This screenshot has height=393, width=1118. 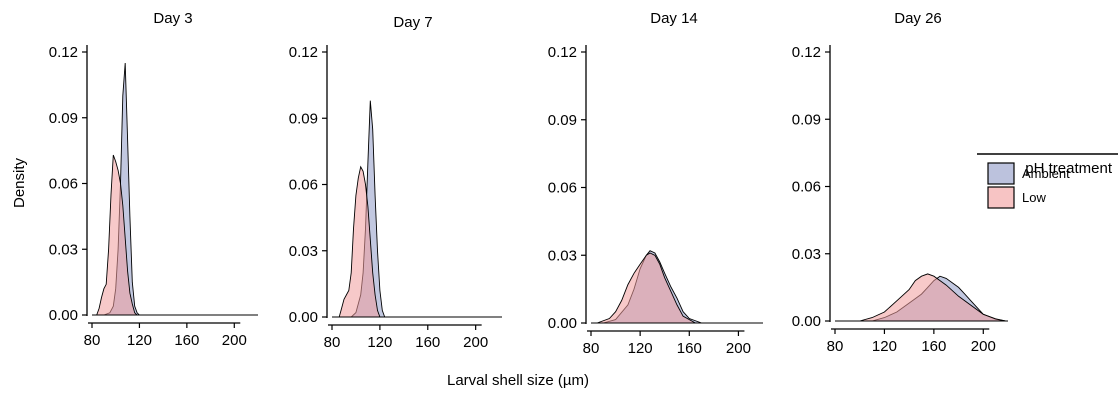 What do you see at coordinates (1001, 197) in the screenshot?
I see `legend-swatch-low` at bounding box center [1001, 197].